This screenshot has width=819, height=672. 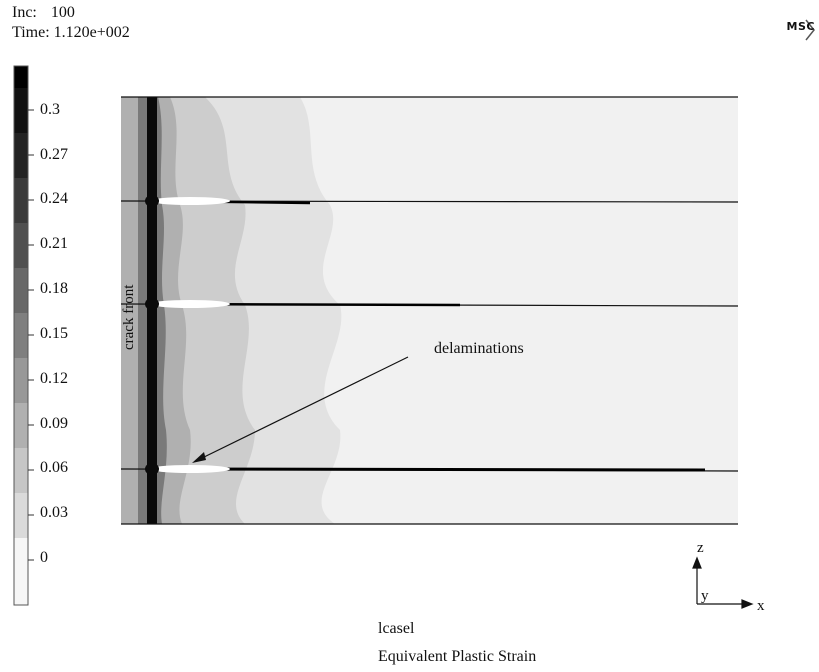 I want to click on crack-front-label: crack front, so click(x=129, y=317).